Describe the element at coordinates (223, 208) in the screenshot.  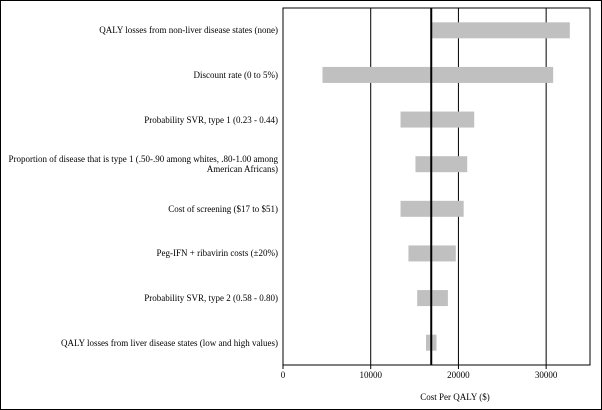
I see `category-text: Cost of screening ($17 to $51)` at that location.